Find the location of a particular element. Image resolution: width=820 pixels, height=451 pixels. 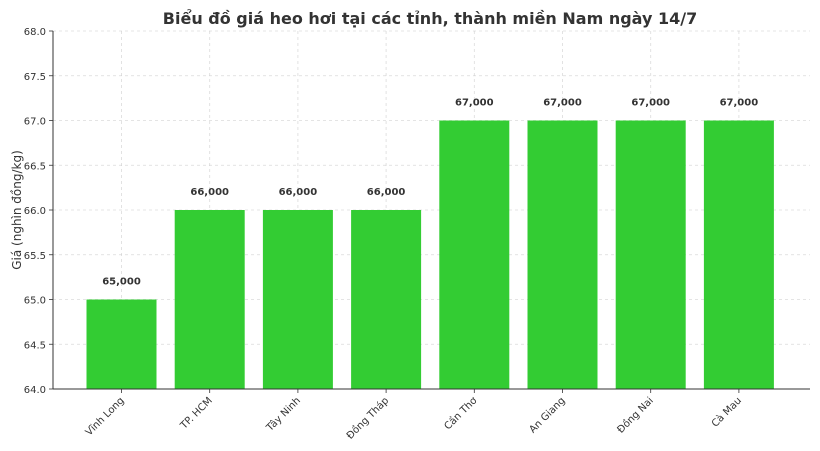

x-tick-label: Tây Ninh is located at coordinates (283, 415).